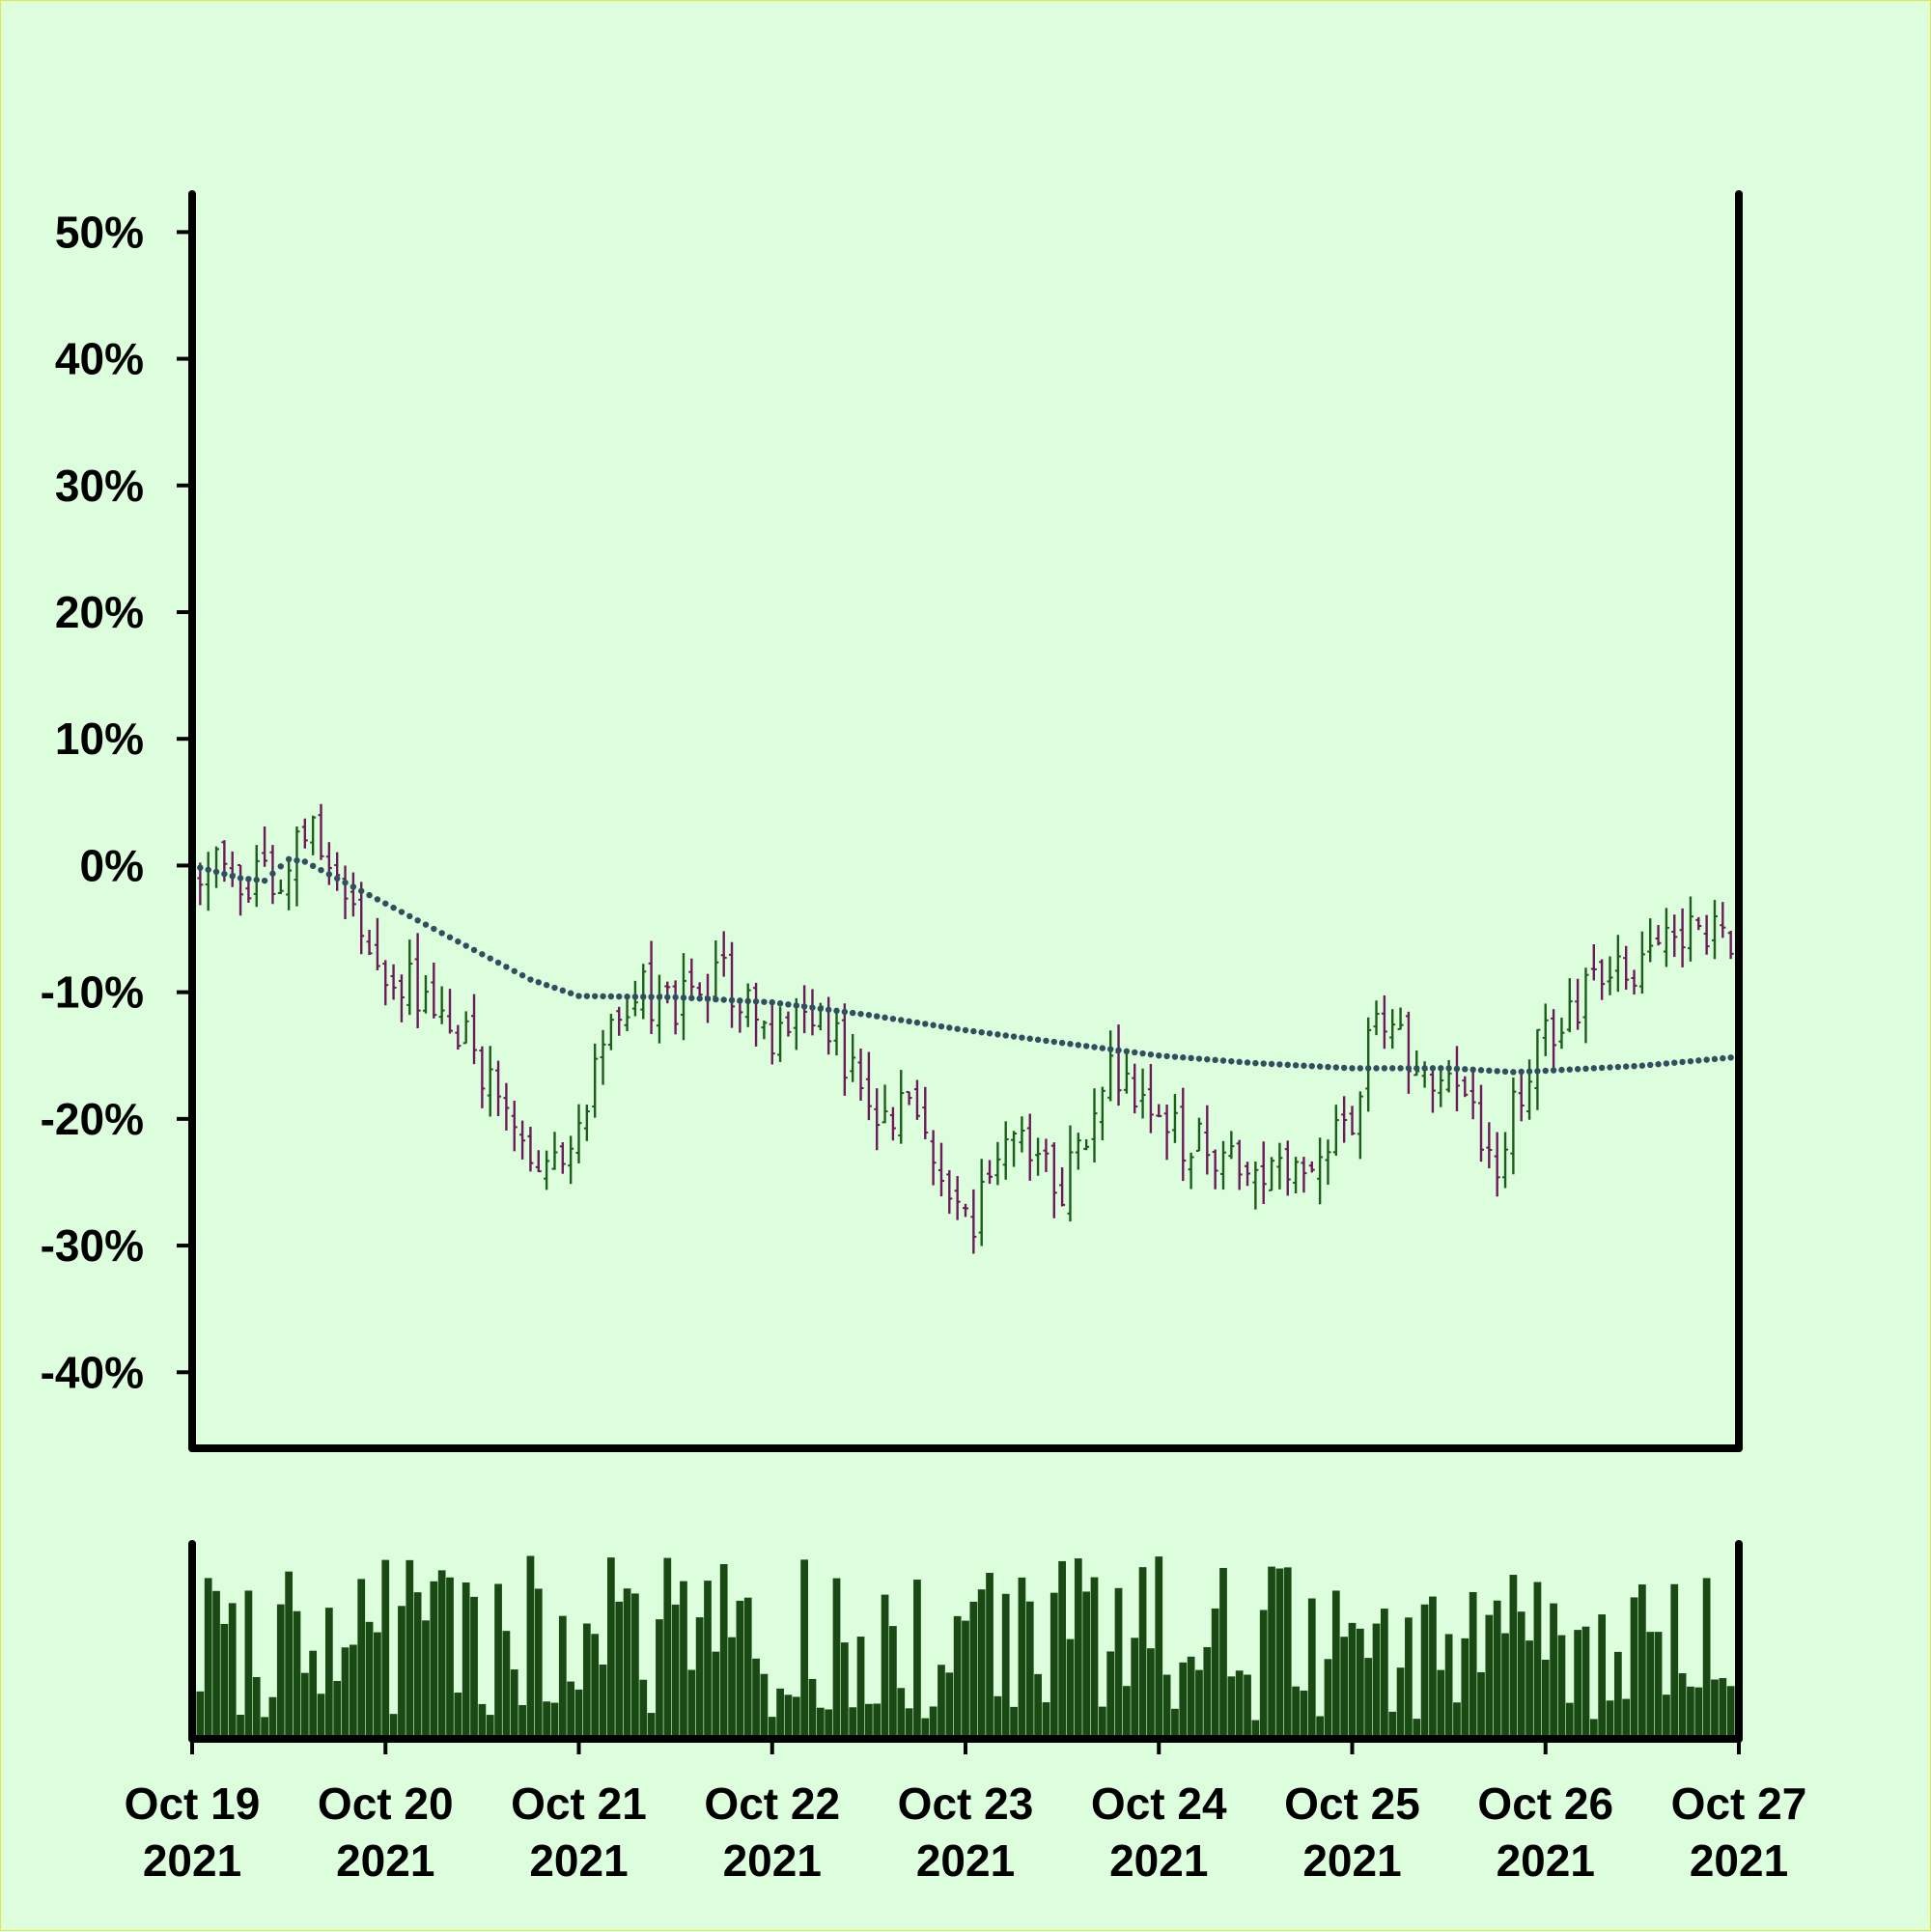 The image size is (1931, 1932). Describe the element at coordinates (112, 865) in the screenshot. I see `y-tick-label: 0%` at that location.